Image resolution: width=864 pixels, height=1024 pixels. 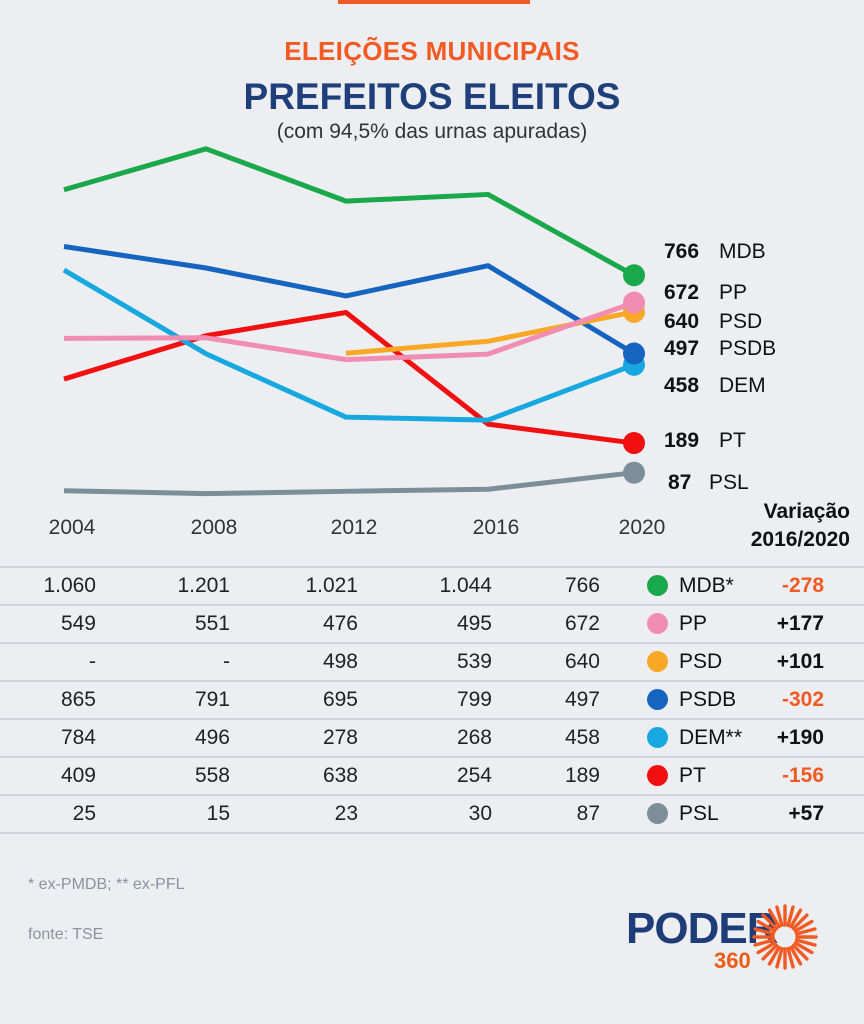 What do you see at coordinates (496, 527) in the screenshot?
I see `x-tick-label: 2016` at bounding box center [496, 527].